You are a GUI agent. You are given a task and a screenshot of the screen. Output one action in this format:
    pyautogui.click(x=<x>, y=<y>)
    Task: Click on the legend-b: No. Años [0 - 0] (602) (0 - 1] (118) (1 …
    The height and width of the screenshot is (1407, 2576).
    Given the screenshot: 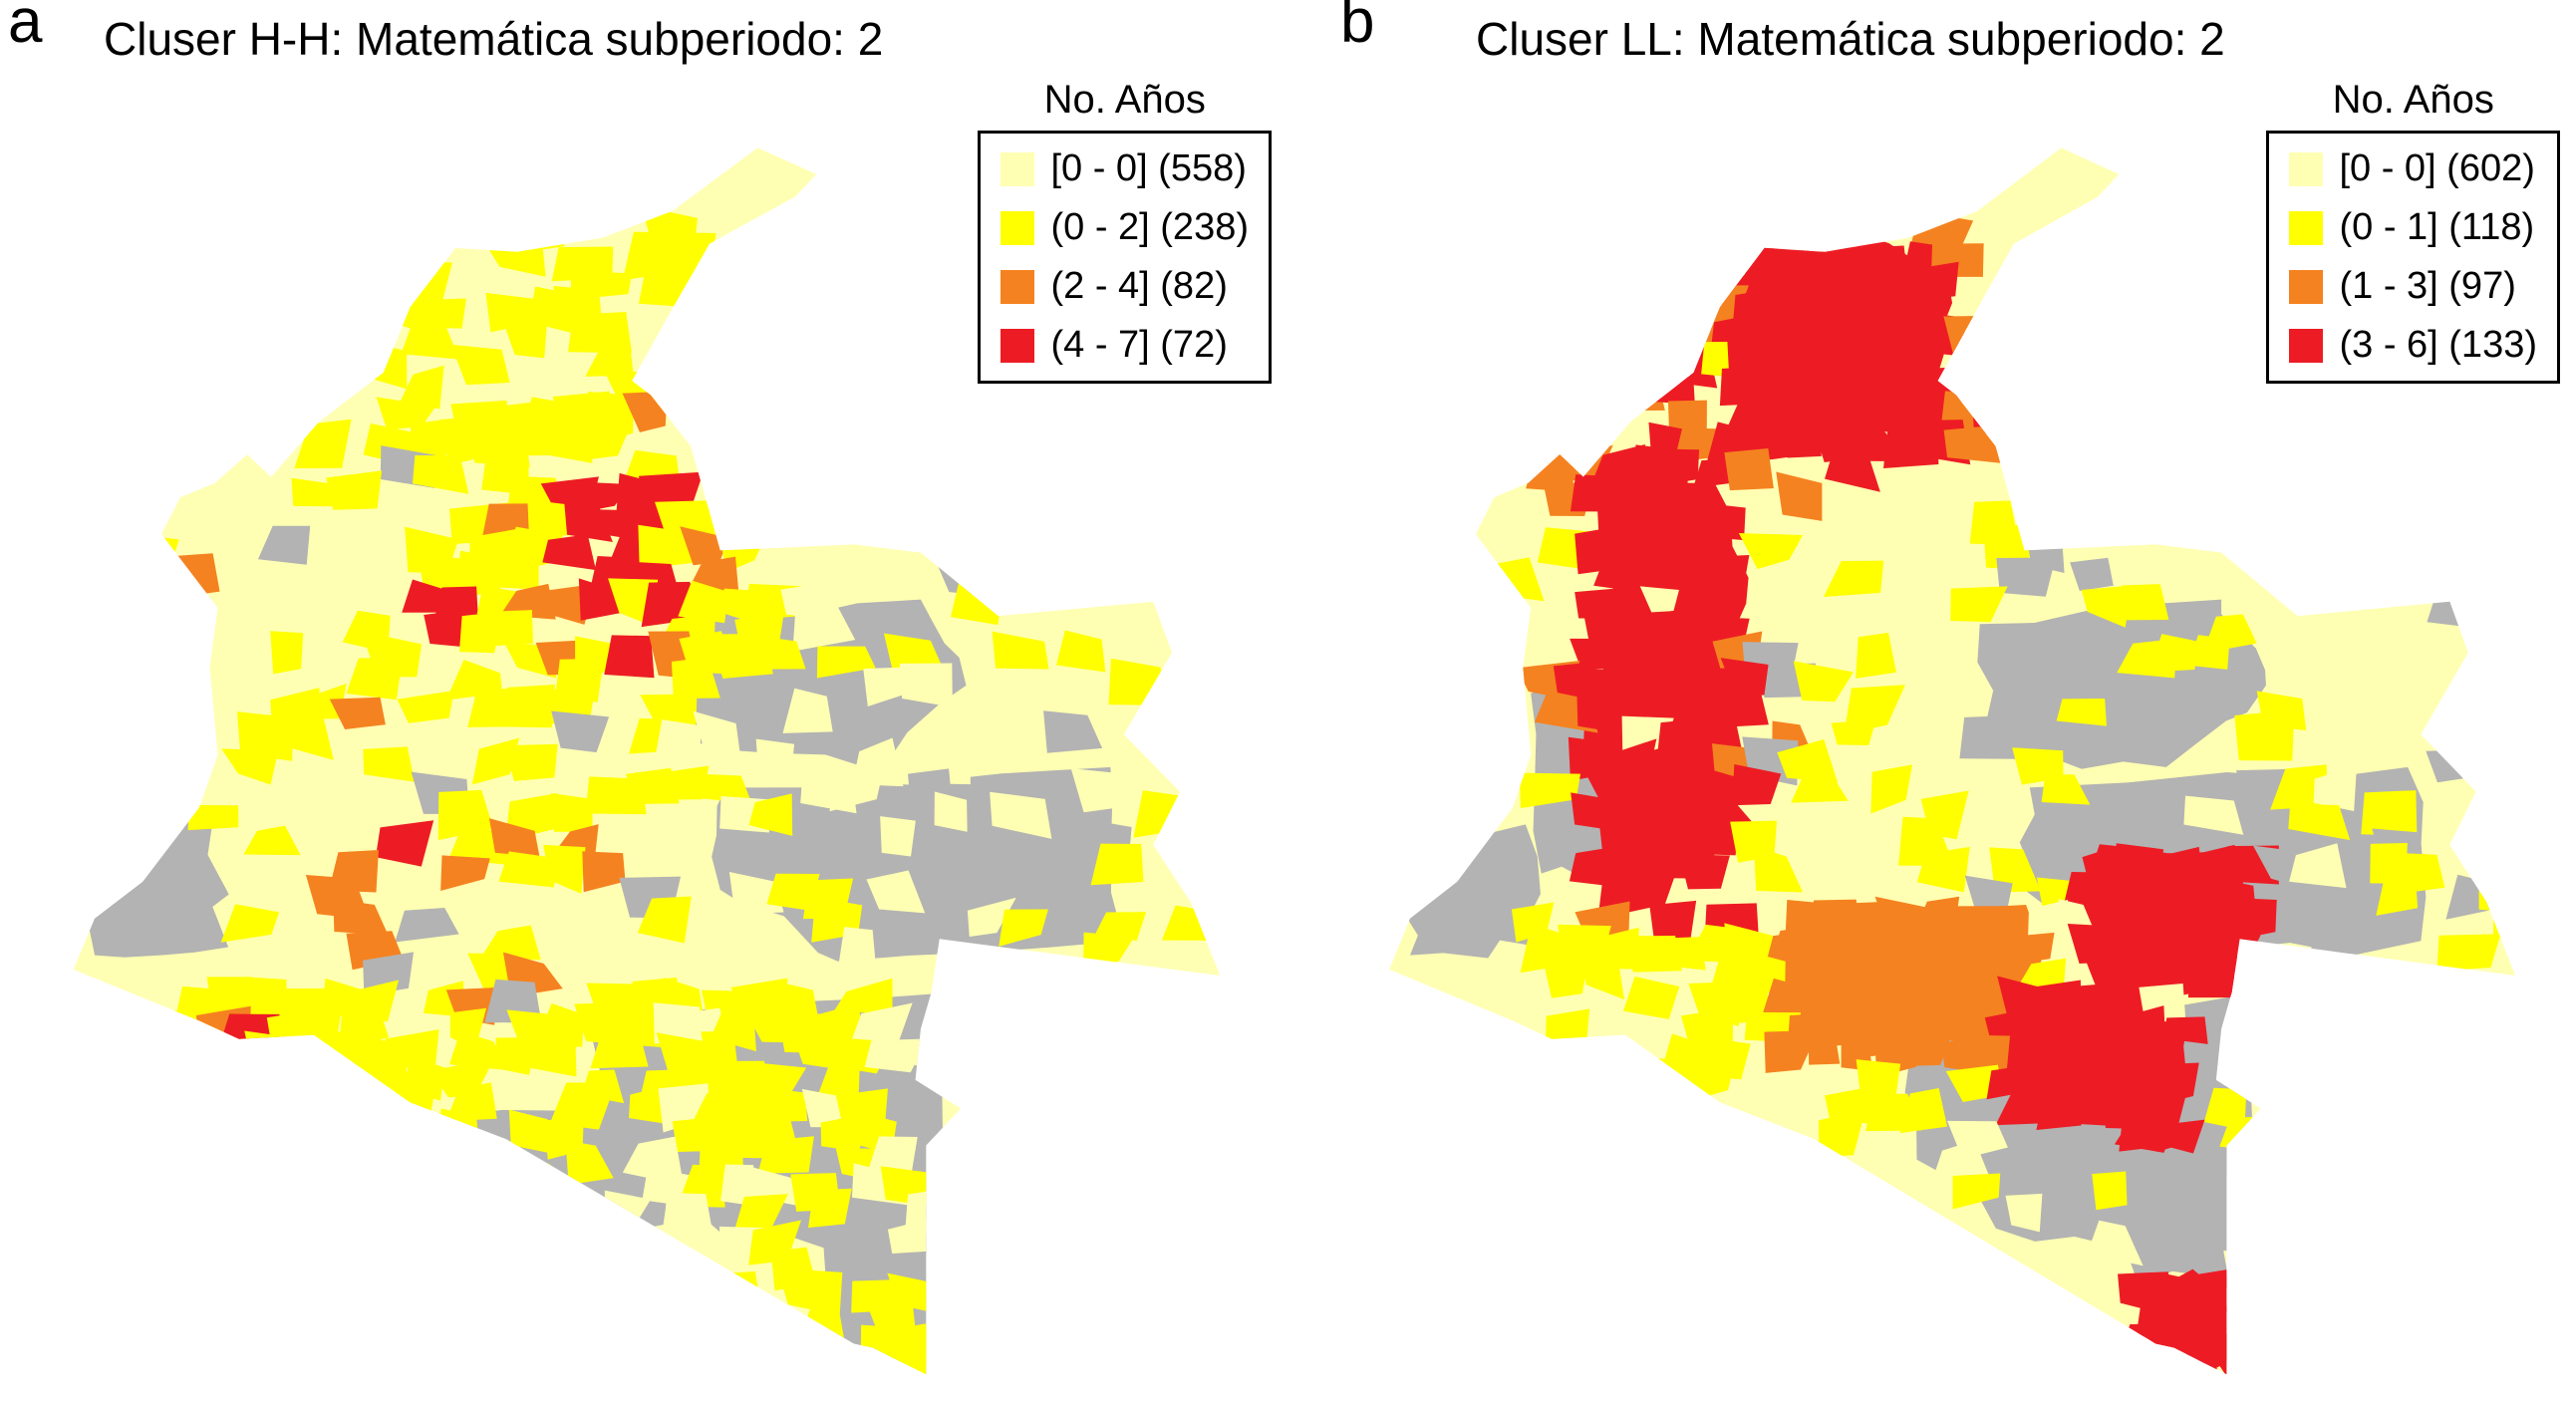 What is the action you would take?
    pyautogui.click(x=2413, y=231)
    